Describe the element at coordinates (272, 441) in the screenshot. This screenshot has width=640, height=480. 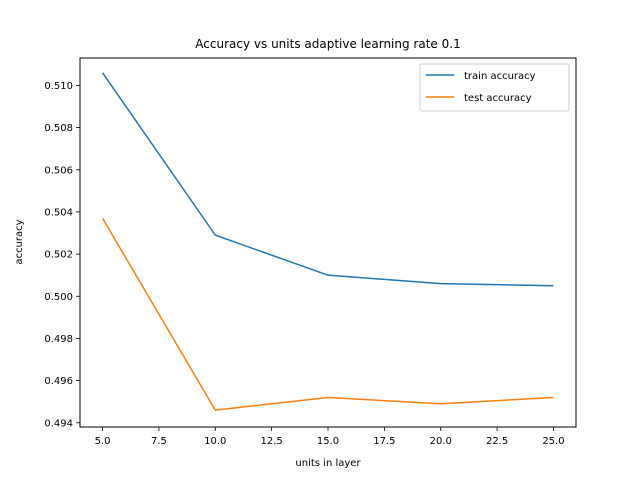
I see `x-tick-label: 12.5` at that location.